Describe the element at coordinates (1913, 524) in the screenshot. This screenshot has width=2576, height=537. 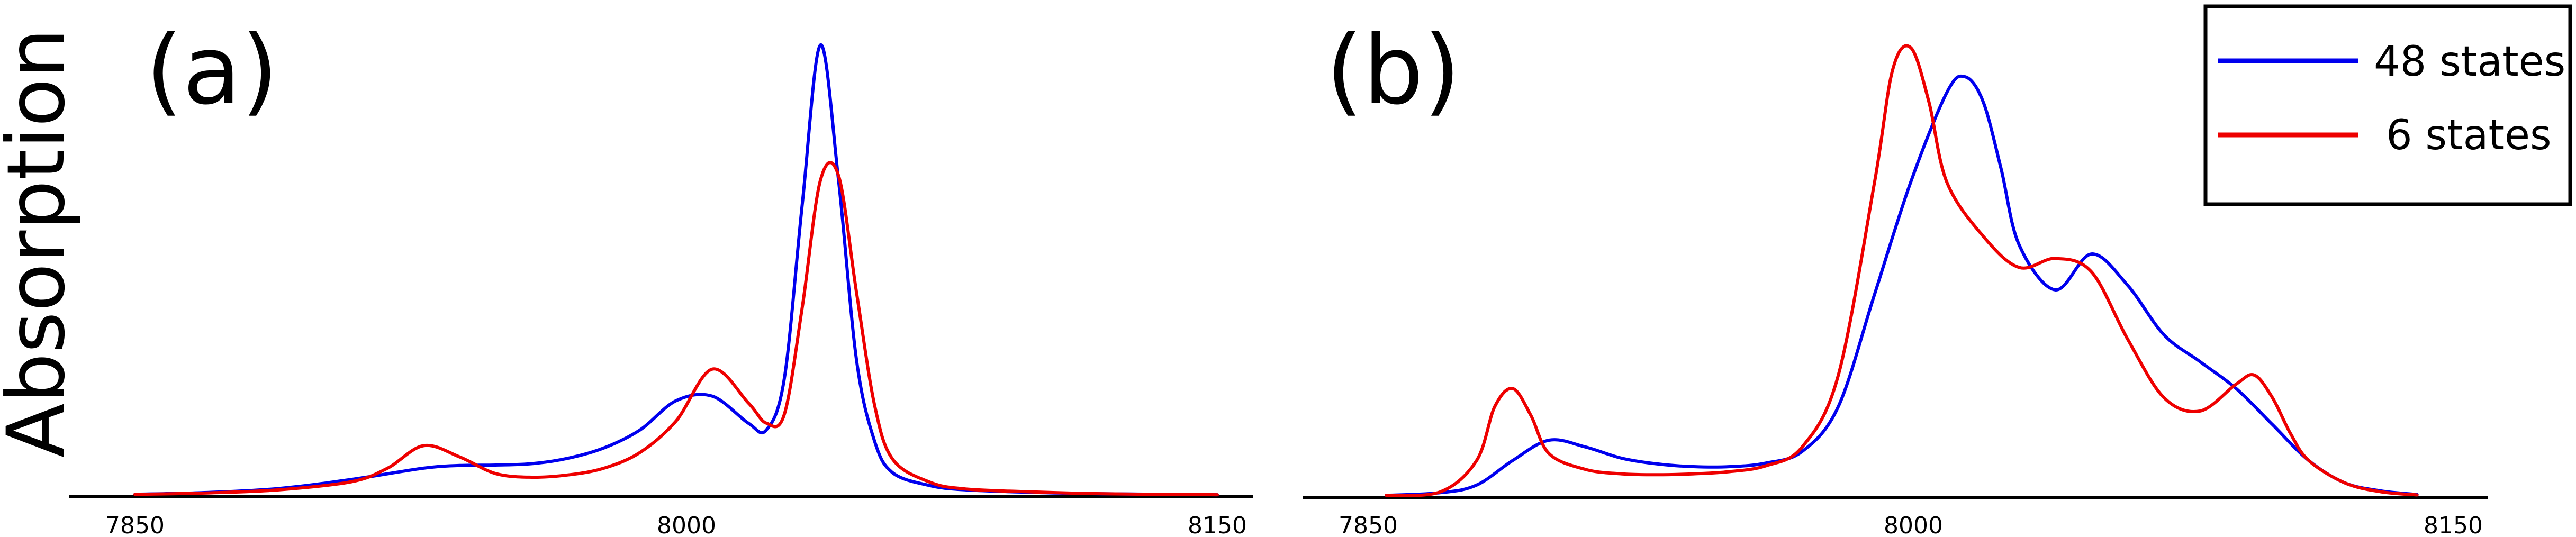
I see `panel-b-tick-label-8000: 8000` at that location.